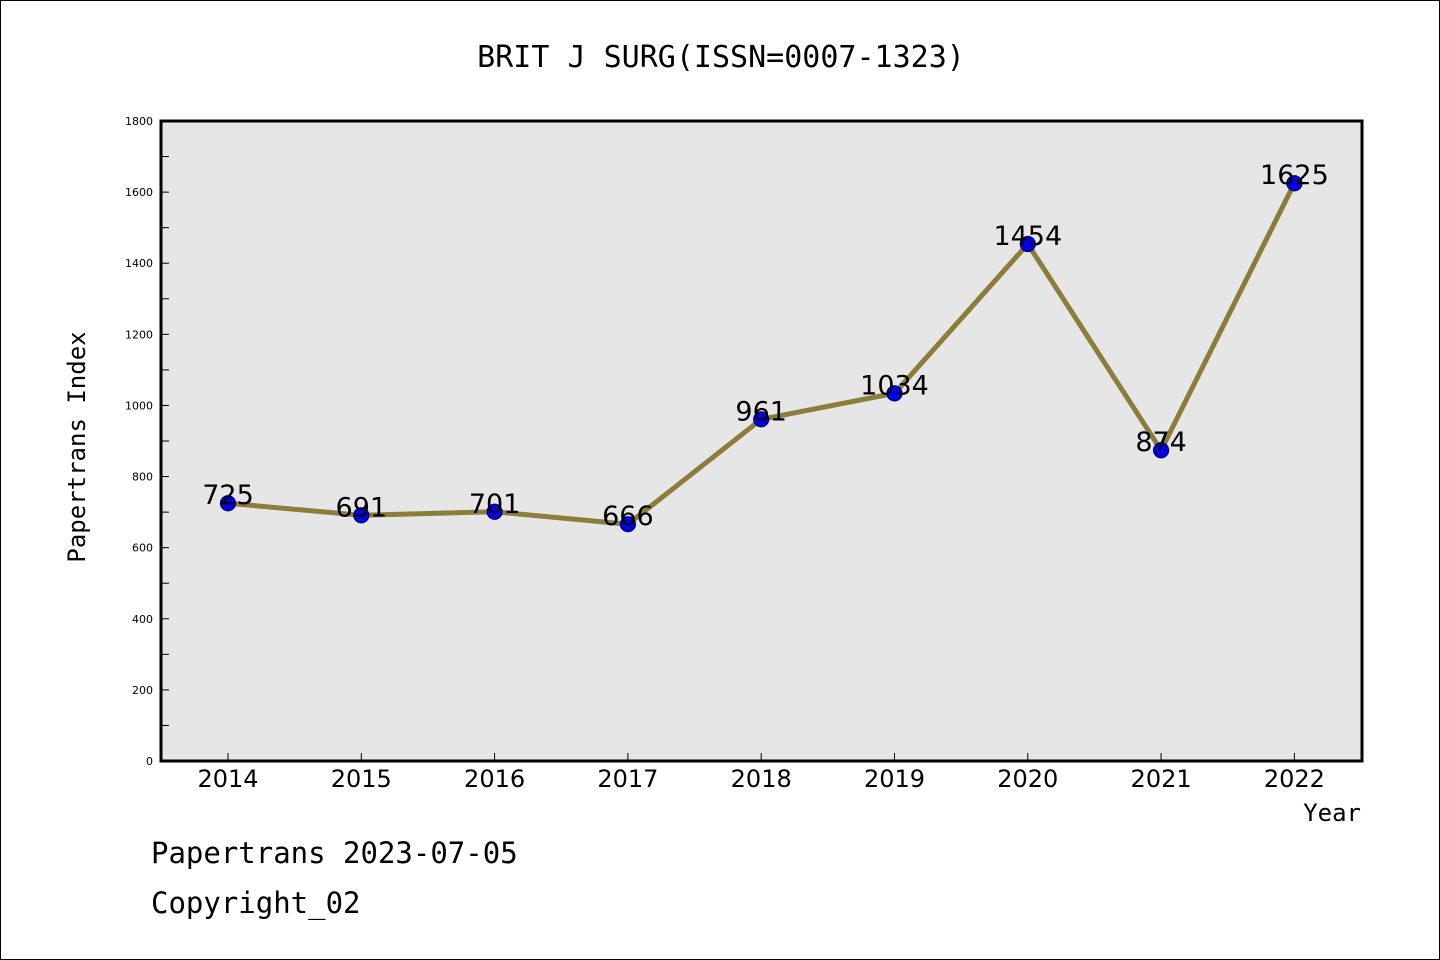 The width and height of the screenshot is (1440, 960). I want to click on x-tick-label: 2019, so click(894, 779).